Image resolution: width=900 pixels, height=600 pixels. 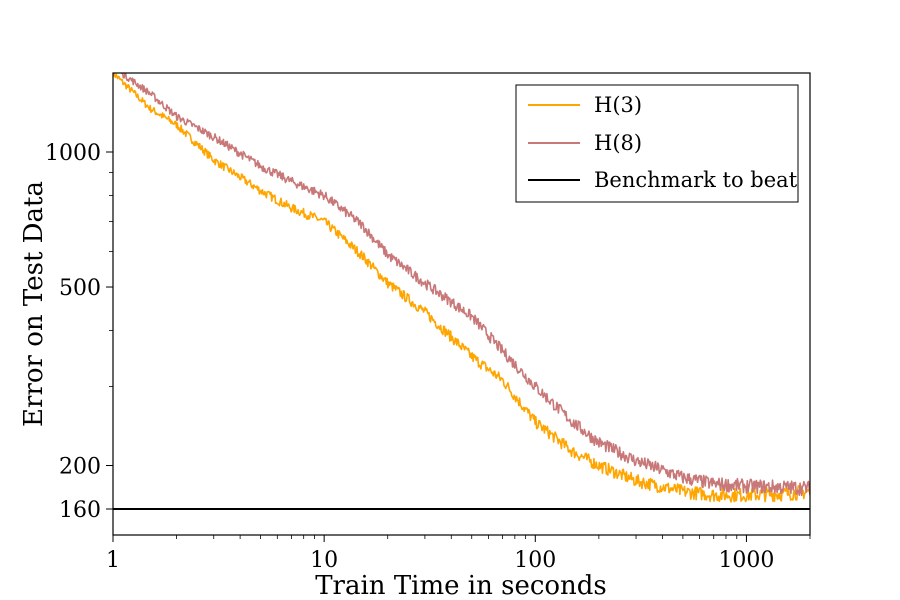 What do you see at coordinates (746, 560) in the screenshot?
I see `x-tick-label: 1000` at bounding box center [746, 560].